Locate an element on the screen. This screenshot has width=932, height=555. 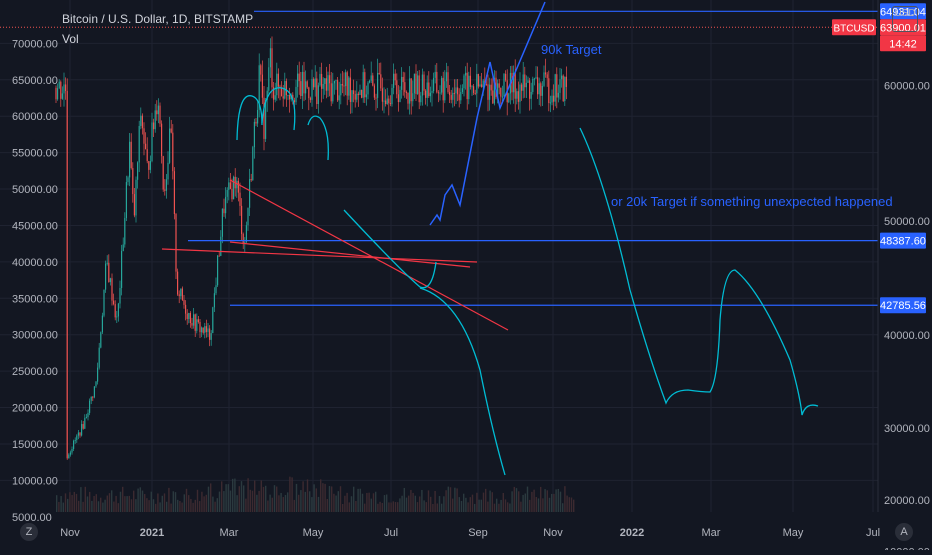
x-axis-label: May is located at coordinates (793, 533).